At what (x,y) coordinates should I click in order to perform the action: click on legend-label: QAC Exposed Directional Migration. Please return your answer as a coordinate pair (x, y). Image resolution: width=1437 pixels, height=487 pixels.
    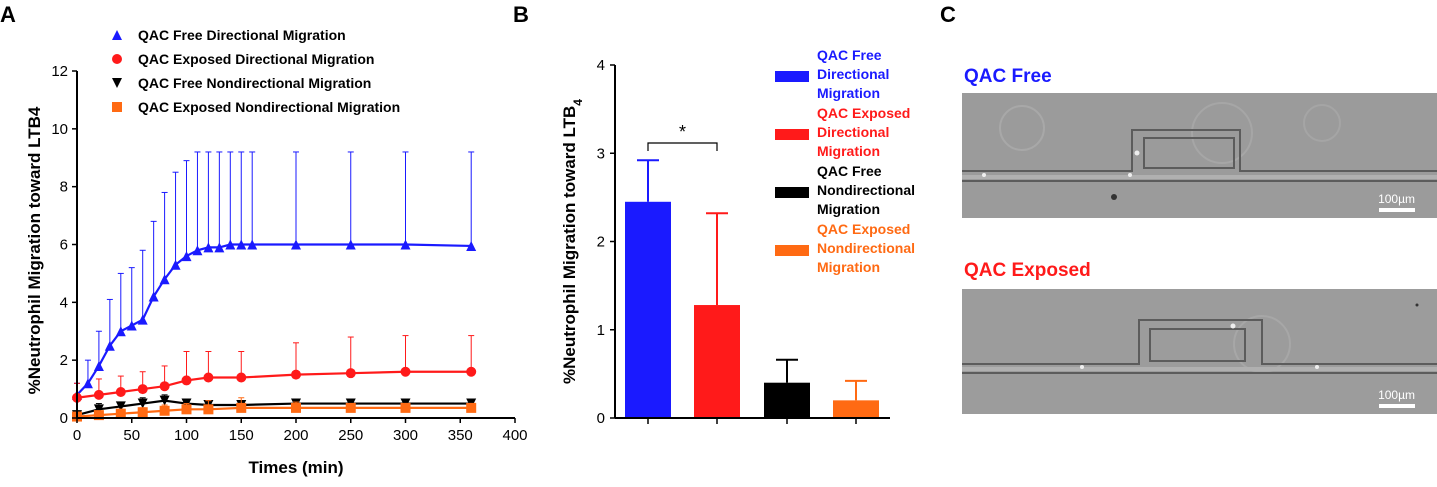
    Looking at the image, I should click on (256, 59).